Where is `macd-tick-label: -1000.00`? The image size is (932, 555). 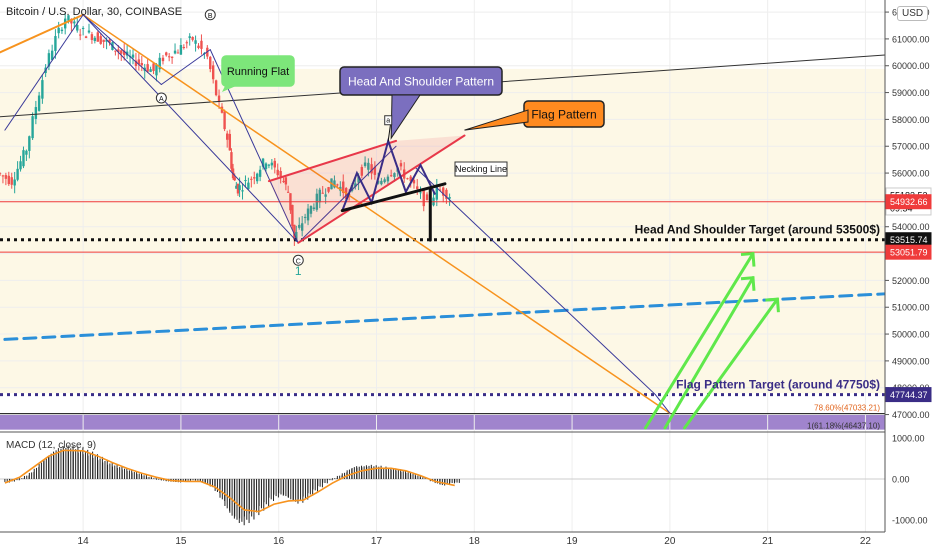 macd-tick-label: -1000.00 is located at coordinates (910, 520).